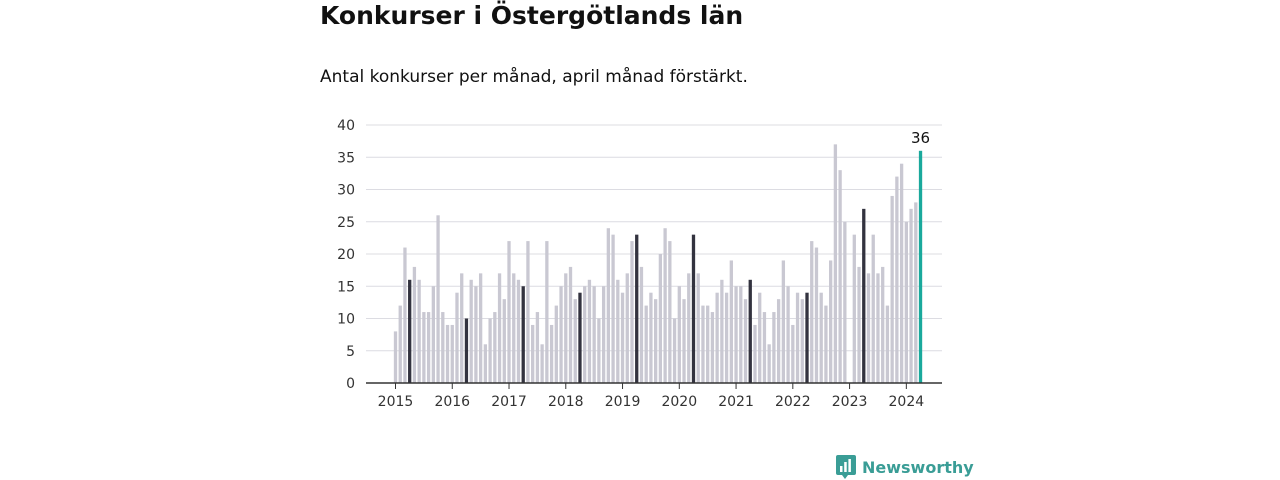  I want to click on x-tick-label: 2016, so click(452, 402).